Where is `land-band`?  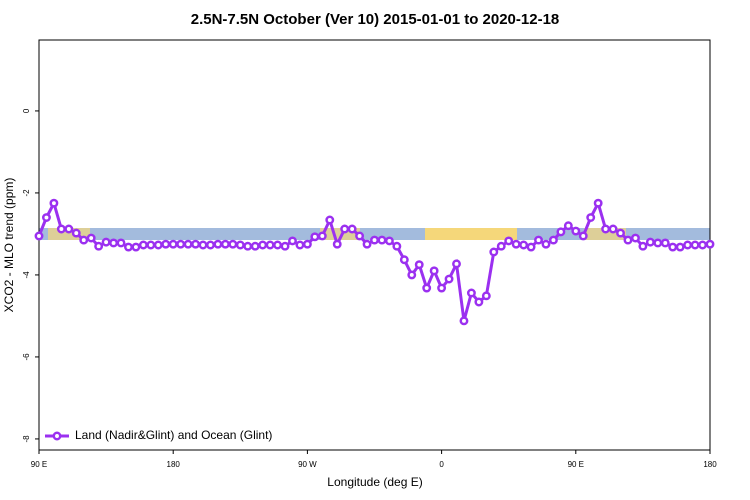 land-band is located at coordinates (471, 234).